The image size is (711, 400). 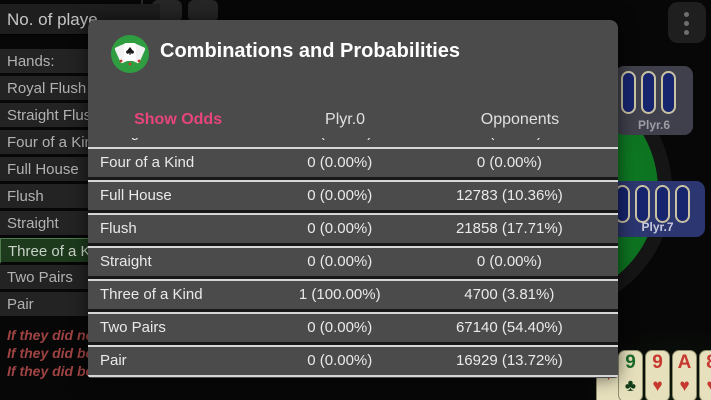 What do you see at coordinates (509, 294) in the screenshot?
I see `opponents-value: 4700 (3.81%)` at bounding box center [509, 294].